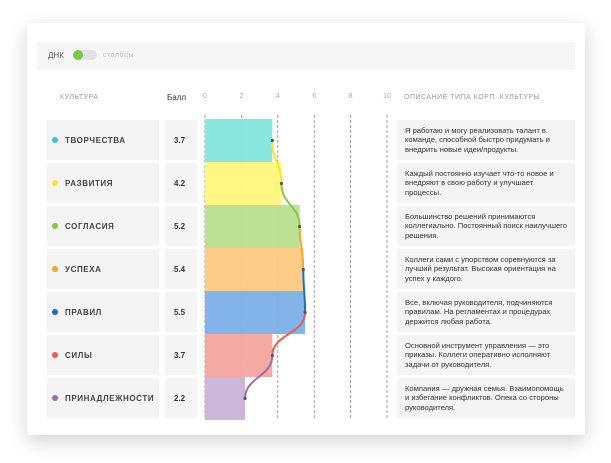 The height and width of the screenshot is (463, 611). I want to click on x-tick-label: 4, so click(278, 96).